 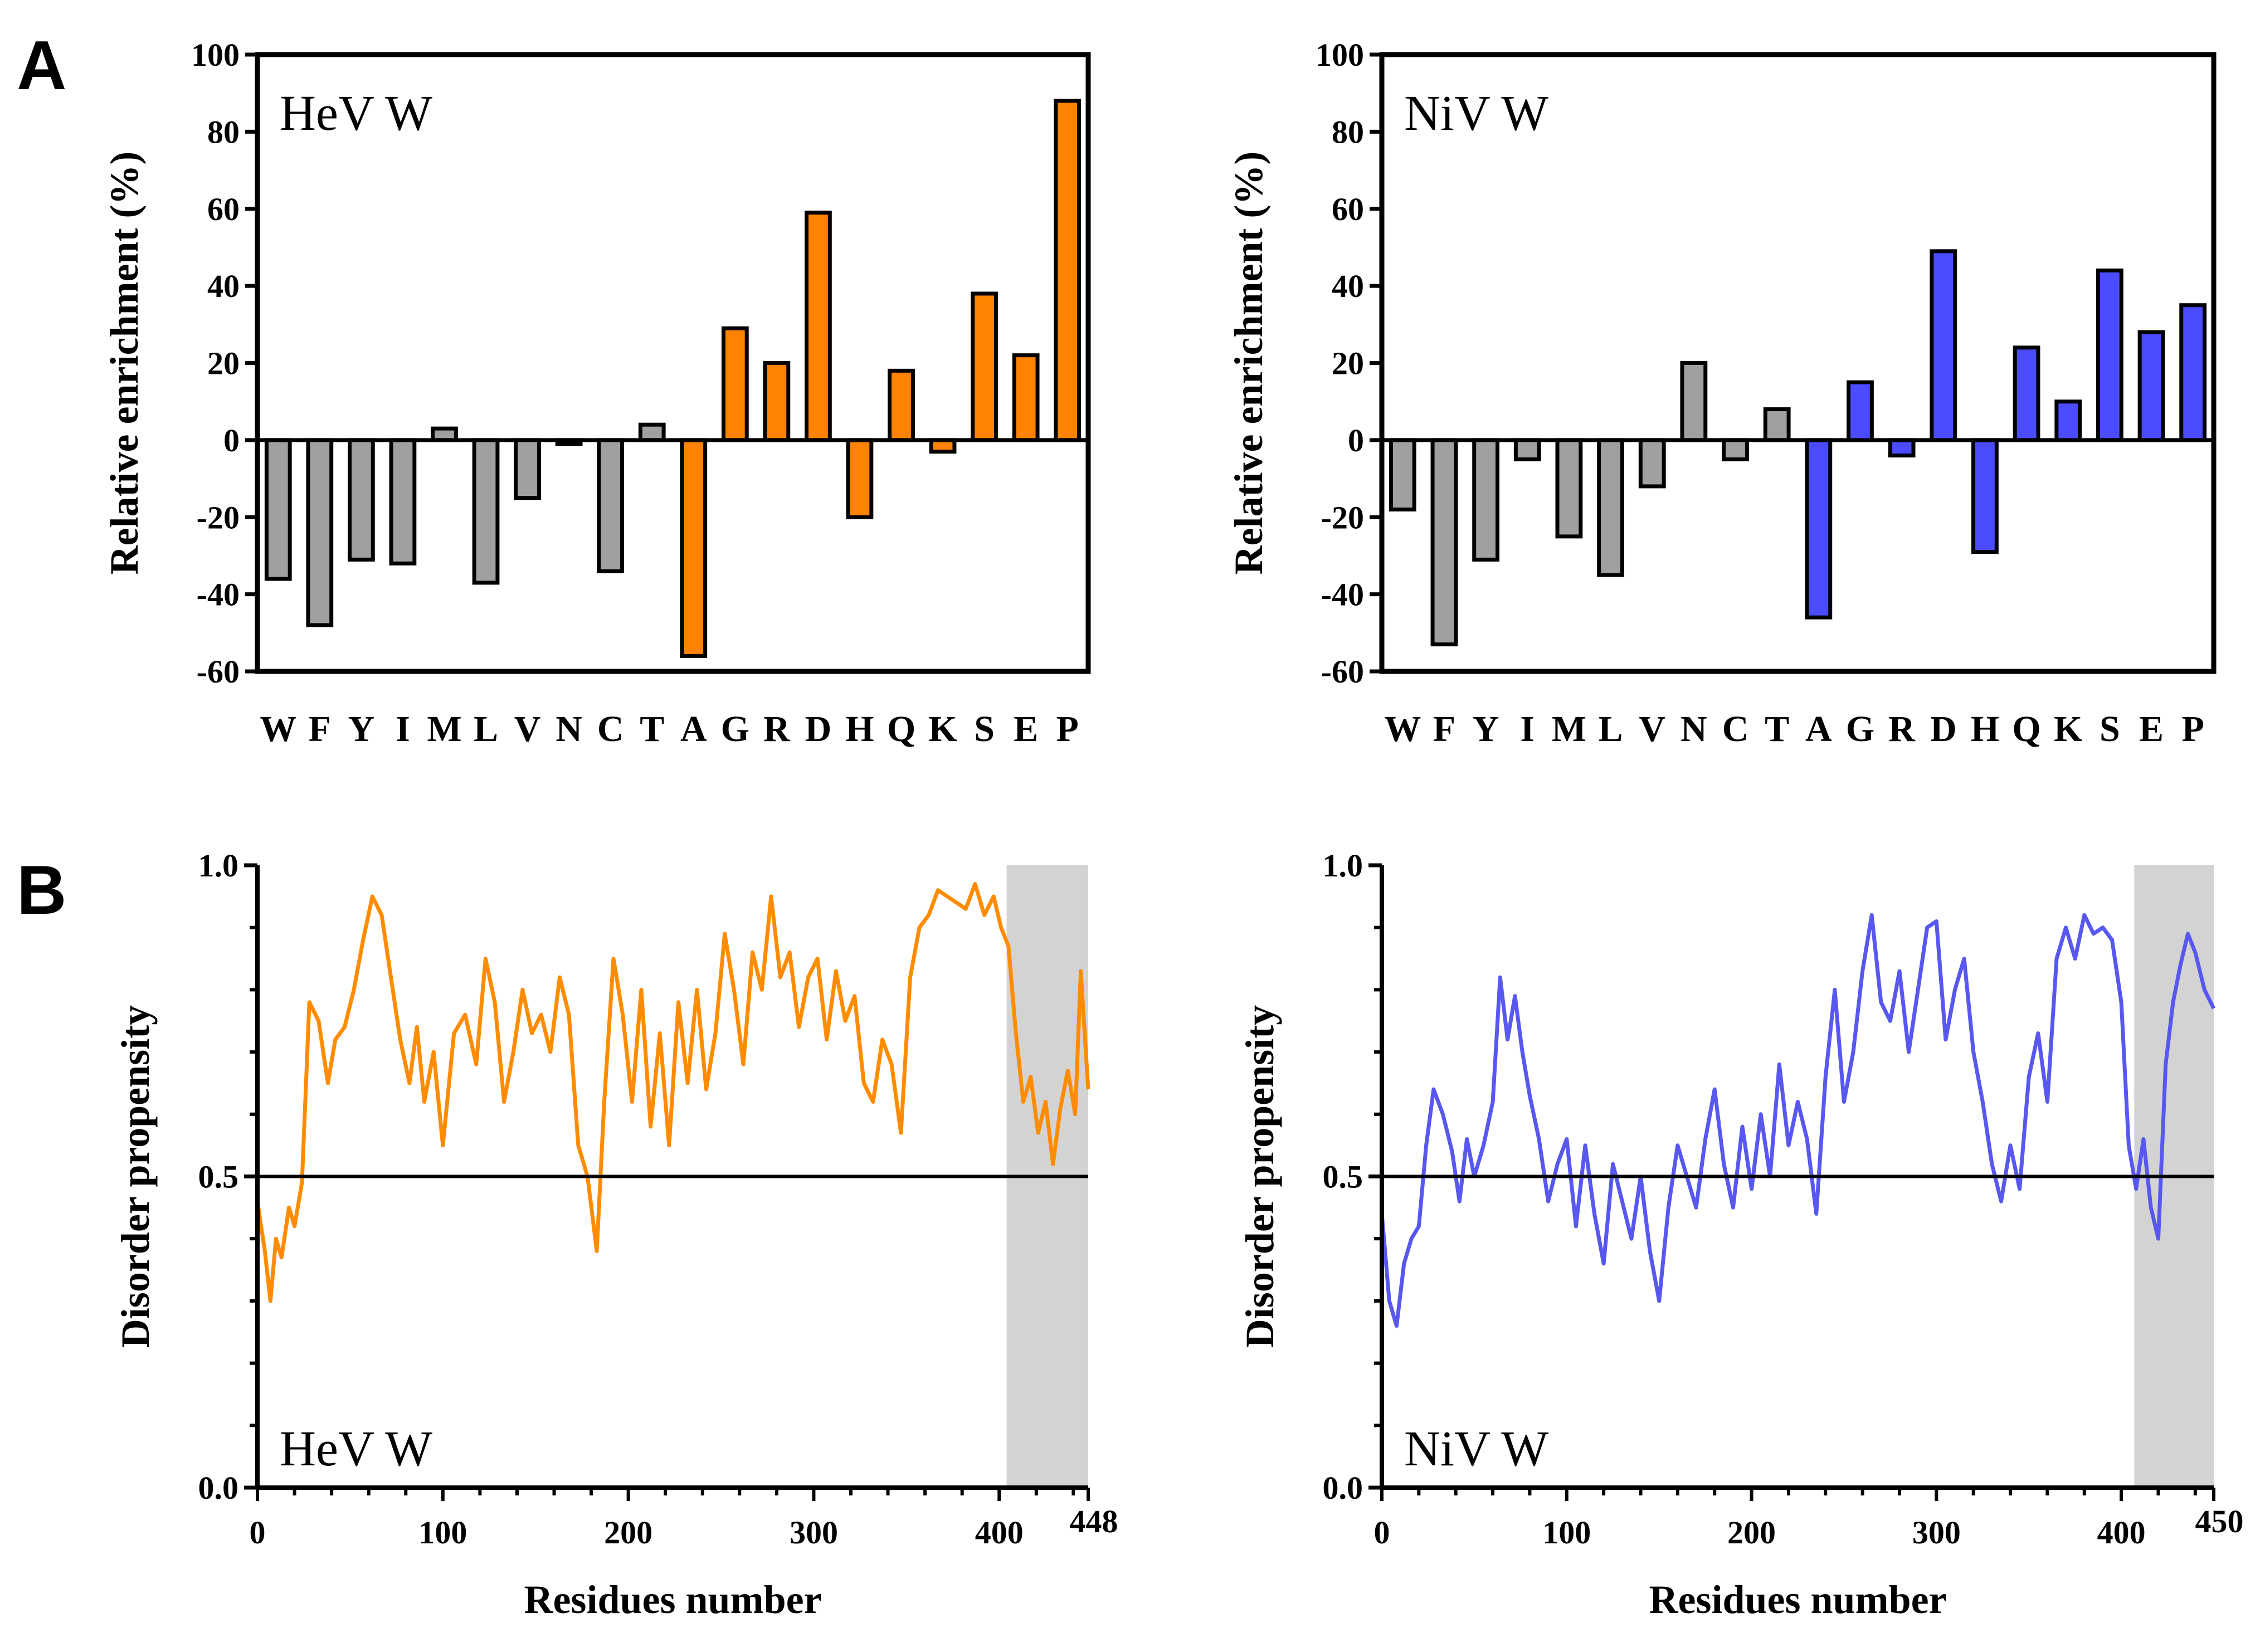 What do you see at coordinates (218, 1177) in the screenshot?
I see `y-tick-label: 0.5` at bounding box center [218, 1177].